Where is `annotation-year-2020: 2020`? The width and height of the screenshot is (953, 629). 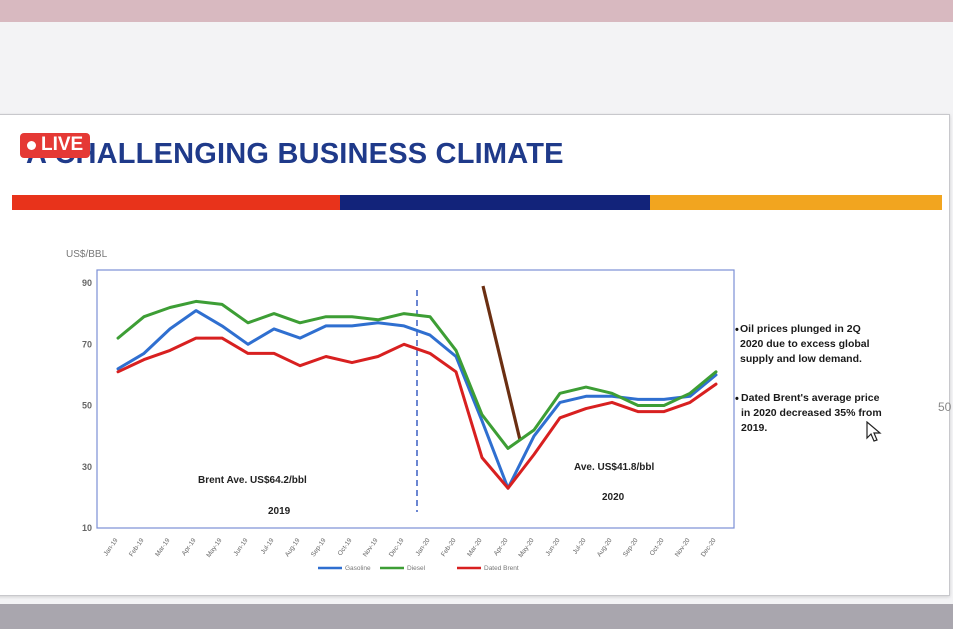
annotation-year-2020: 2020 is located at coordinates (613, 497).